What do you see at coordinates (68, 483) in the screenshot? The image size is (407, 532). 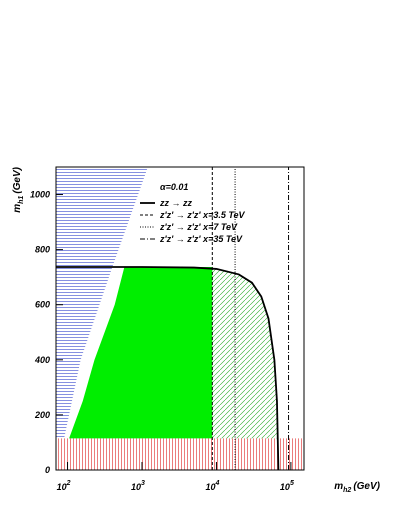 I see `x-tick-exponent: 2` at bounding box center [68, 483].